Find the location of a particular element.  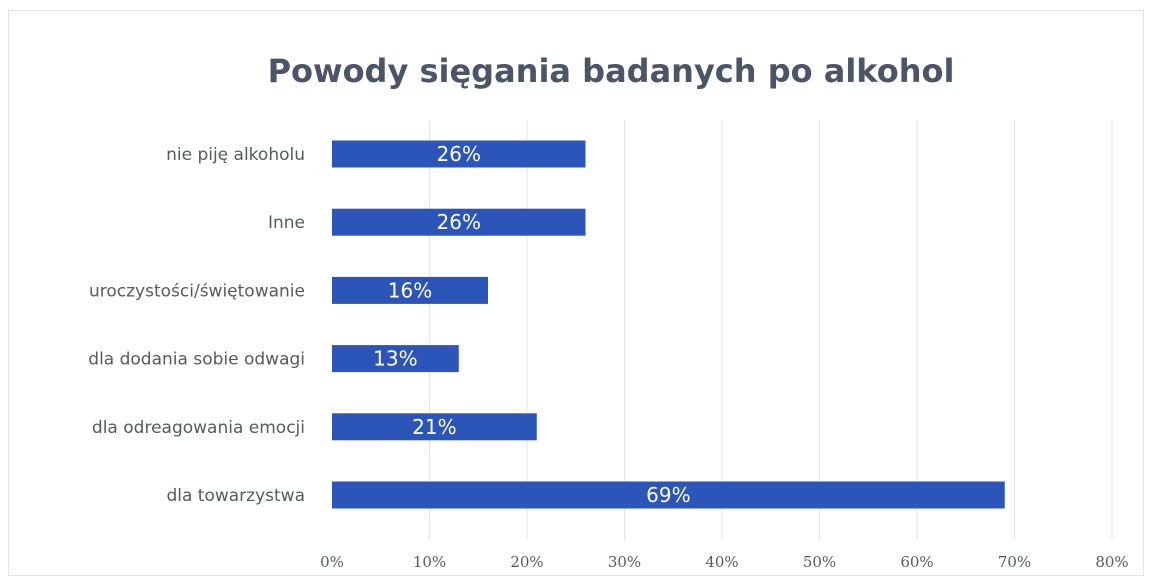

data-label: 16% is located at coordinates (410, 290).